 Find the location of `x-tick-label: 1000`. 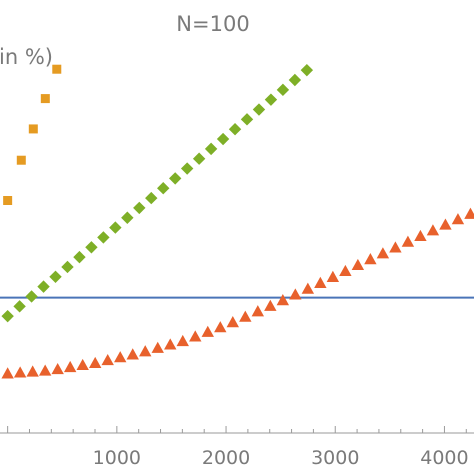

x-tick-label: 1000 is located at coordinates (117, 458).